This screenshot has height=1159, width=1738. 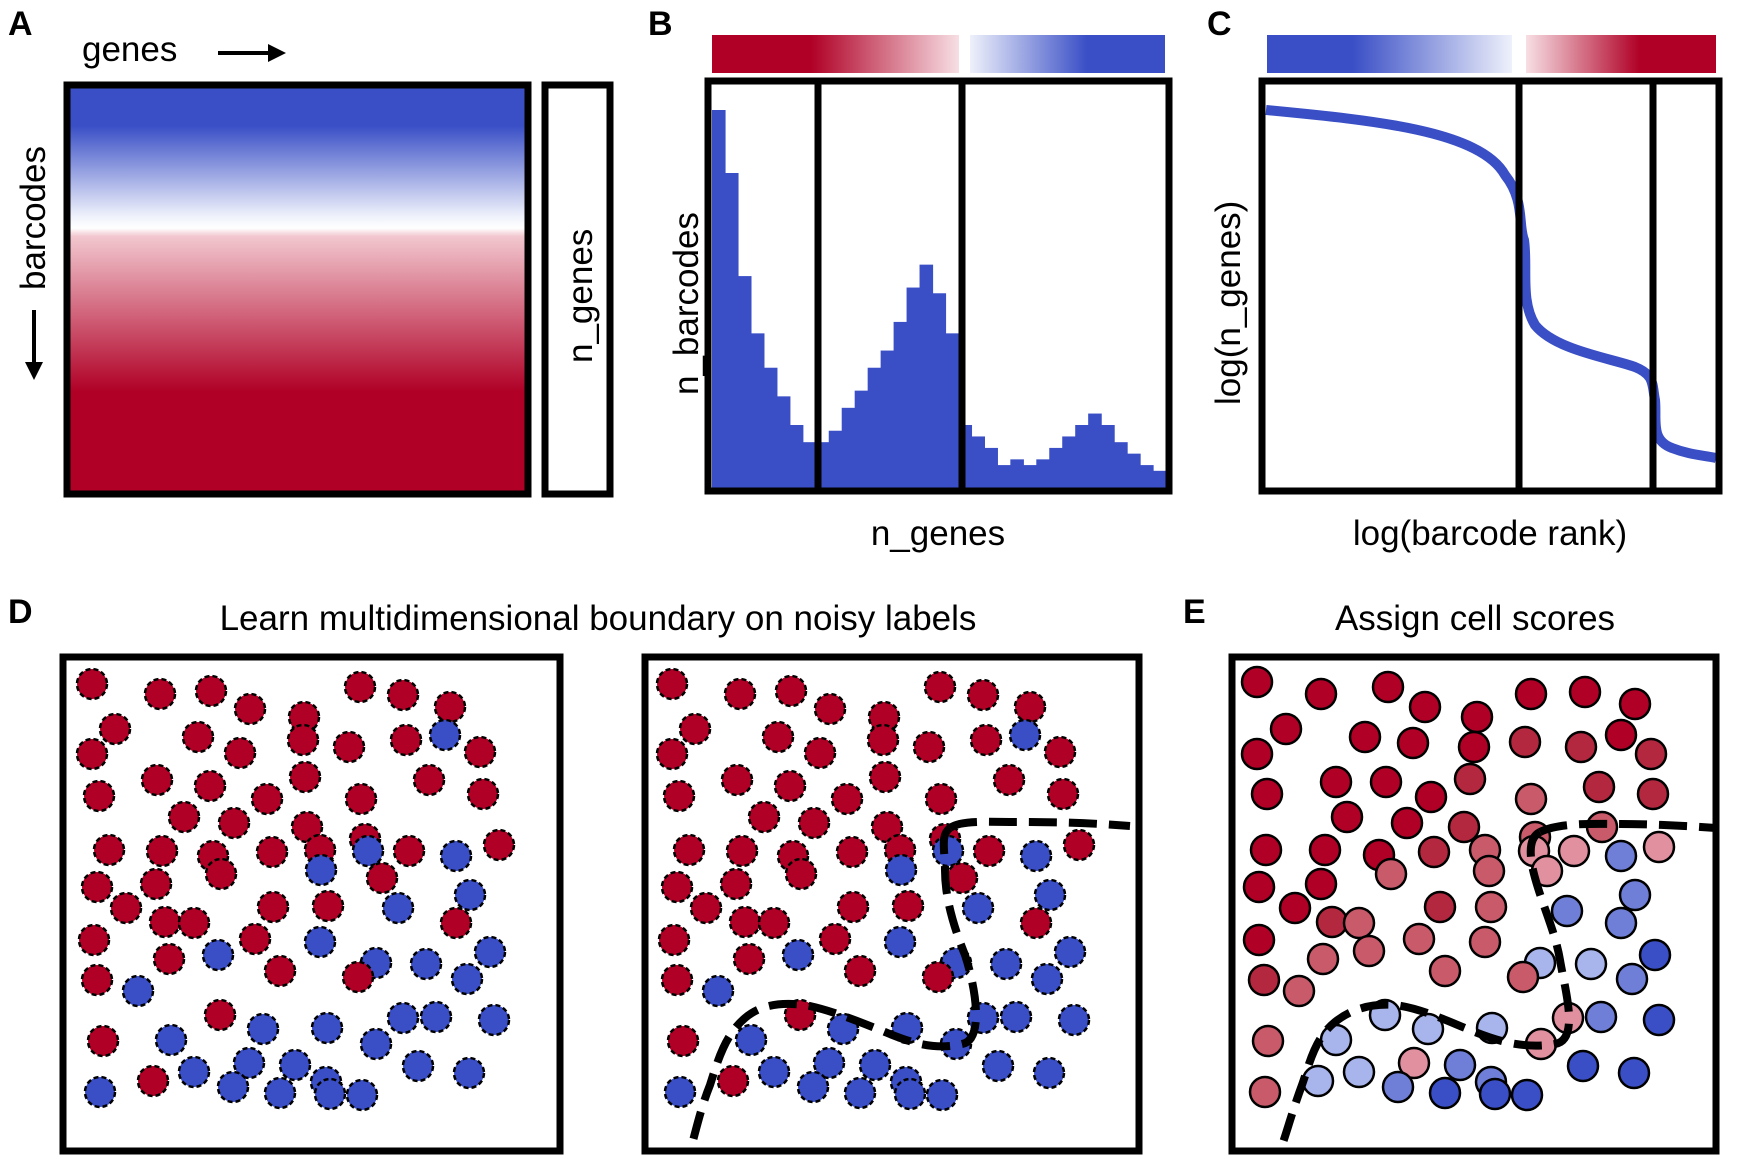 I want to click on barcode-gene-matrix, so click(x=297, y=289).